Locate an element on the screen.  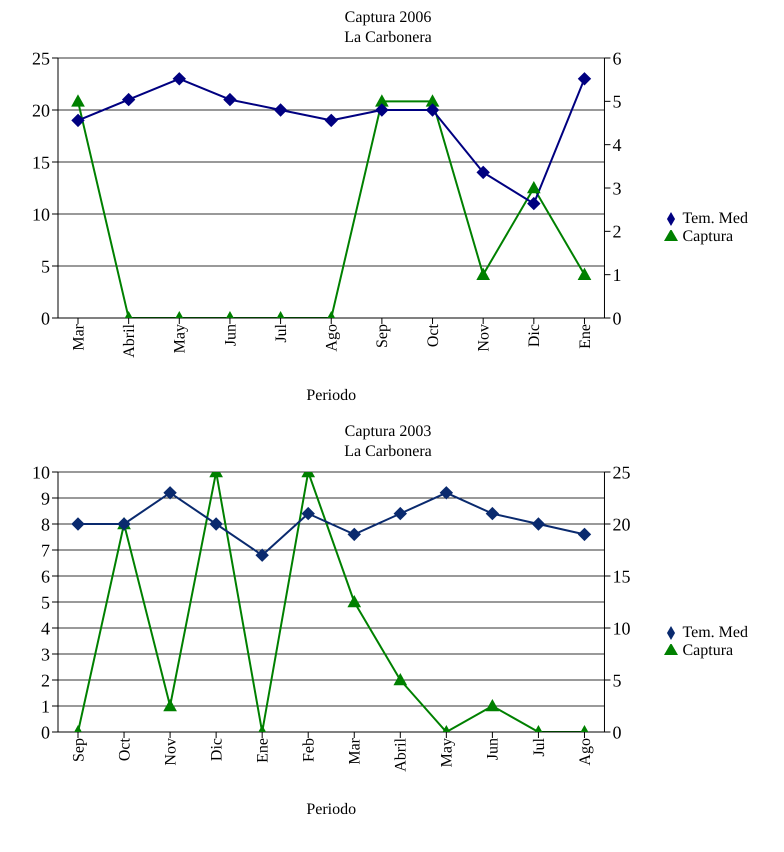
y2-tick-label: 3 is located at coordinates (617, 188).